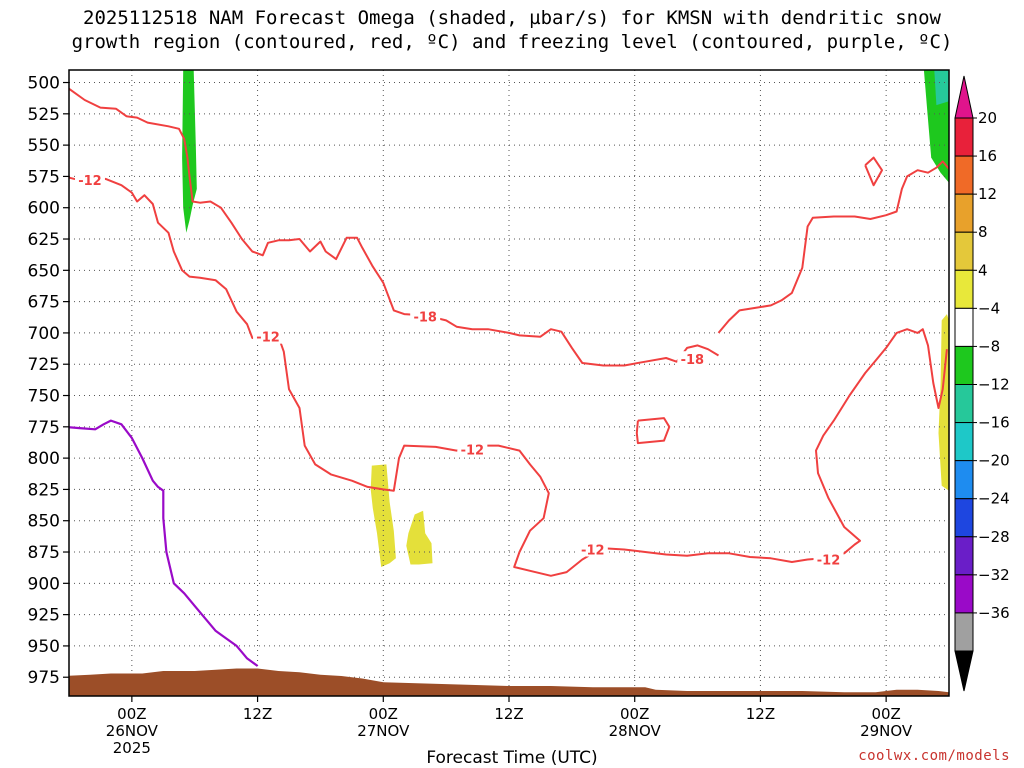 This screenshot has width=1024, height=768. What do you see at coordinates (44, 177) in the screenshot?
I see `y-tick-label-575: 575` at bounding box center [44, 177].